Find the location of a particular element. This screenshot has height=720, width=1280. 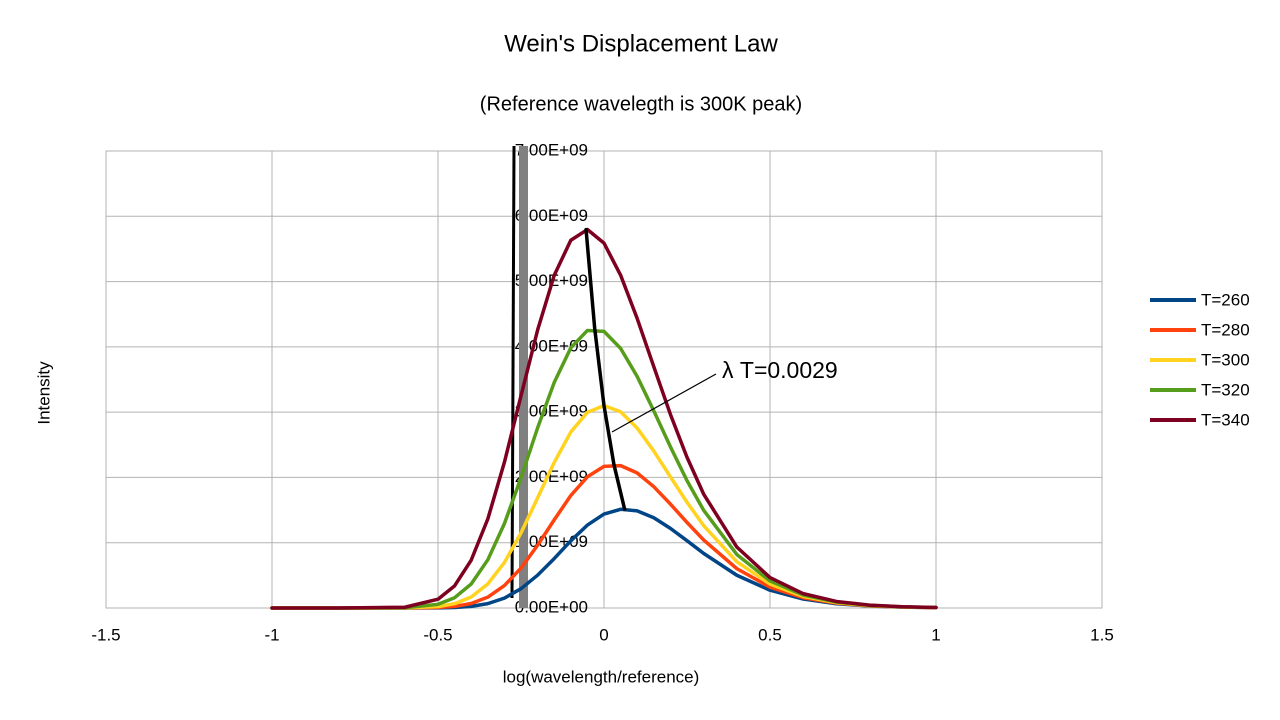

legend-label: T=340 is located at coordinates (1225, 419).